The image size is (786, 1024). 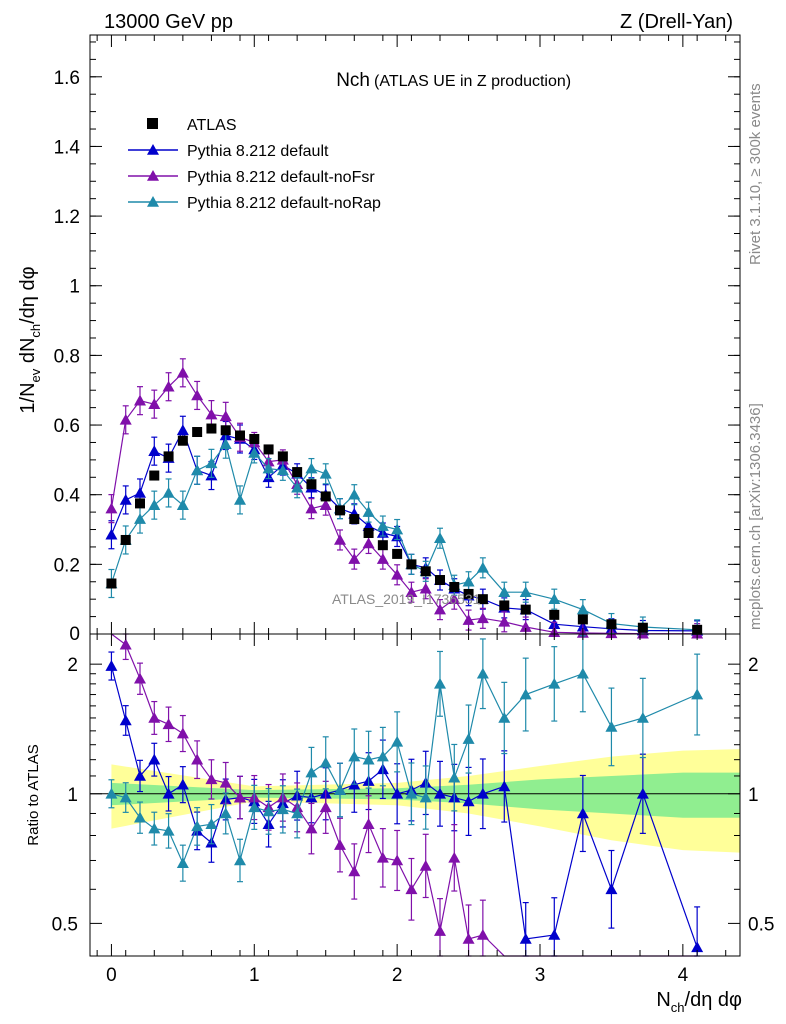 What do you see at coordinates (404, 768) in the screenshot?
I see `ratio-series-2-line` at bounding box center [404, 768].